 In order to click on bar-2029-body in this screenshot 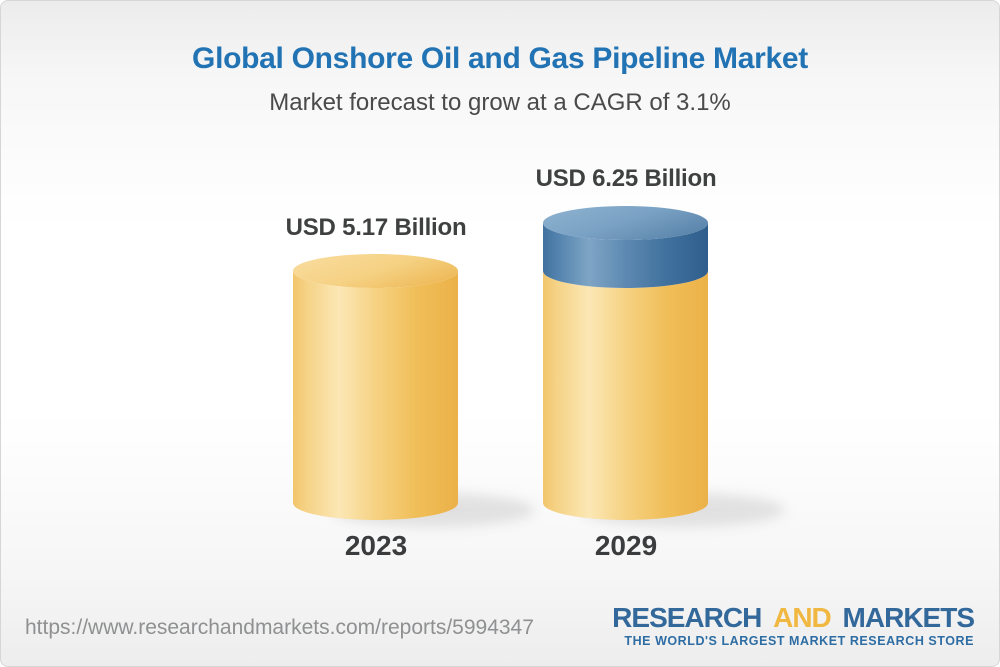, I will do `click(625, 395)`.